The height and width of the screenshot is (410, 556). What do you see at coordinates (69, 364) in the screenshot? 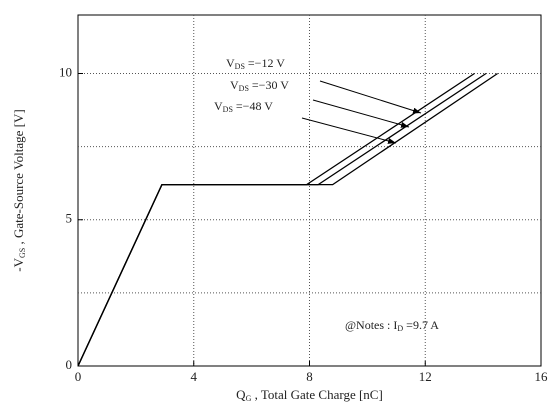
I see `y-tick-label: 0` at bounding box center [69, 364].